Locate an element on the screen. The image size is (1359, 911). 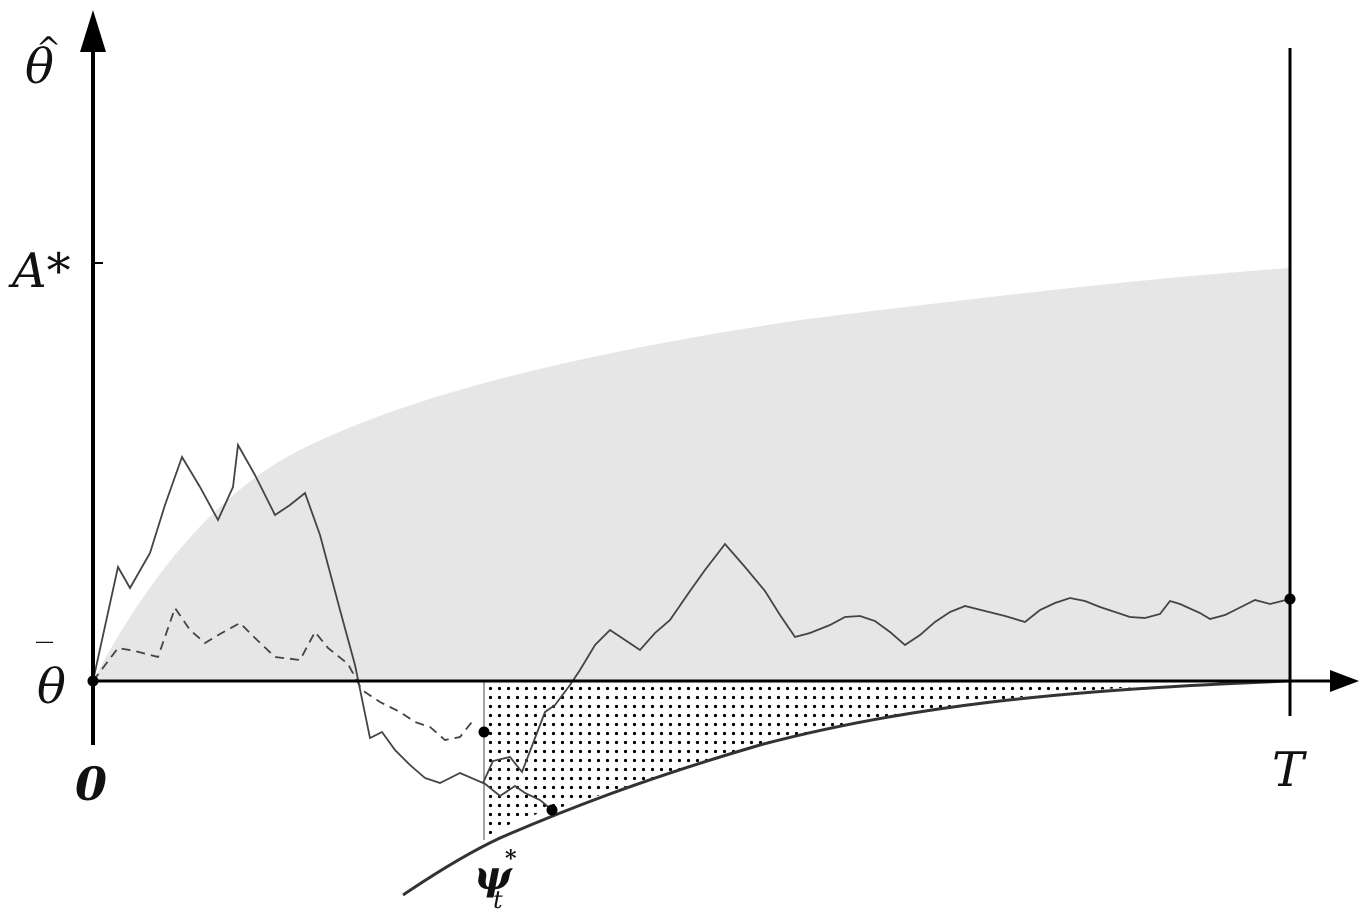
x-axis-arrow is located at coordinates (1344, 681).